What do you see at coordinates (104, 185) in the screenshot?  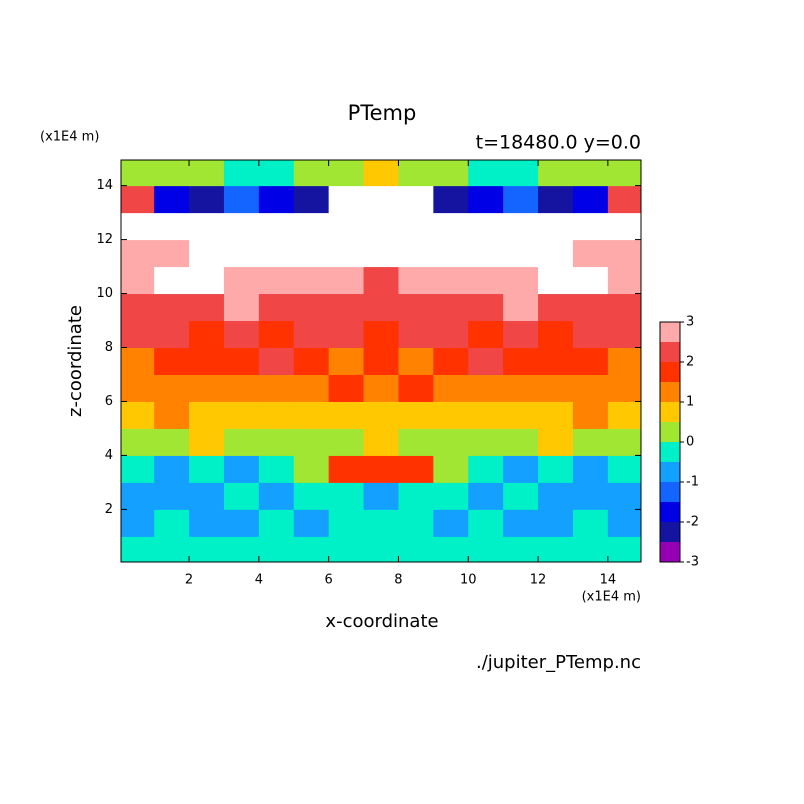 I see `y-tick-label: 14` at bounding box center [104, 185].